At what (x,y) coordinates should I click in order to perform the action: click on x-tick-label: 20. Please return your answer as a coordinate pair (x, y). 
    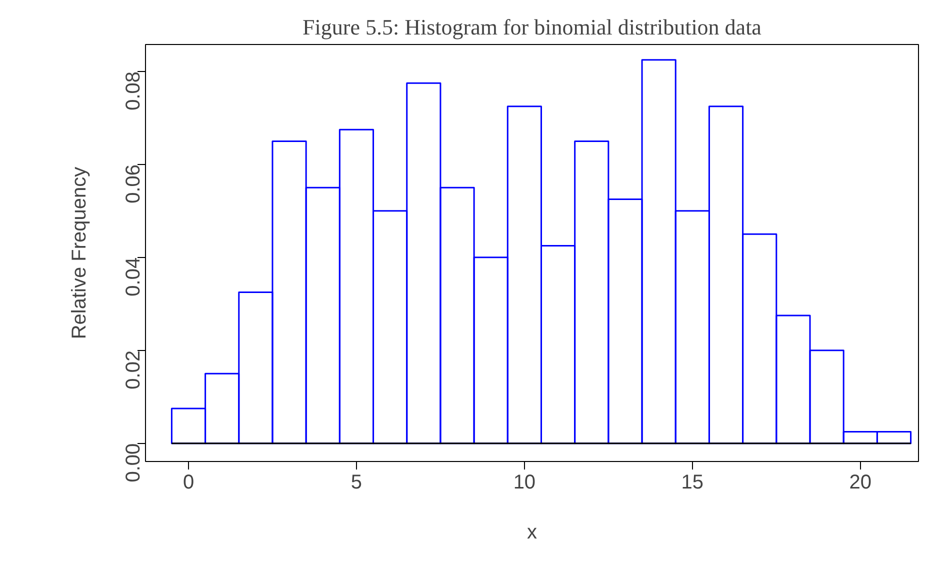
    Looking at the image, I should click on (860, 483).